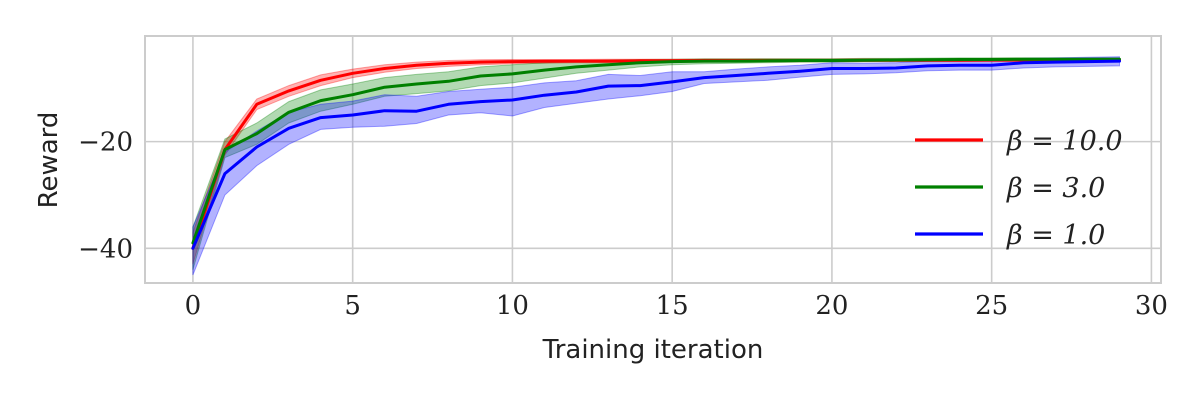 The height and width of the screenshot is (400, 1200). Describe the element at coordinates (105, 143) in the screenshot. I see `y-tick-label: −20` at that location.